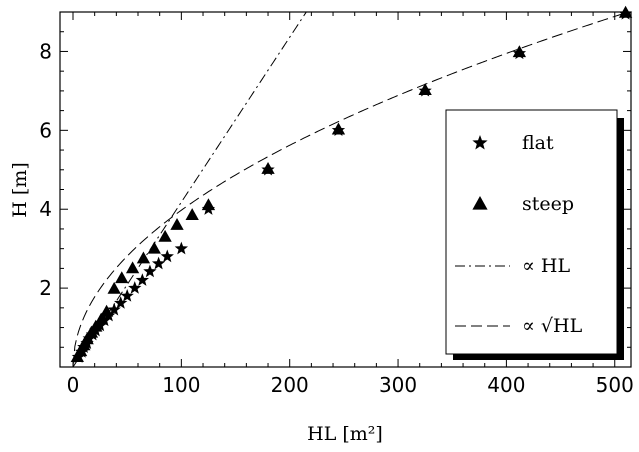 Image resolution: width=639 pixels, height=452 pixels. Describe the element at coordinates (519, 234) in the screenshot. I see `legend-items: flat steep ∝ HL ∝ √HL` at that location.